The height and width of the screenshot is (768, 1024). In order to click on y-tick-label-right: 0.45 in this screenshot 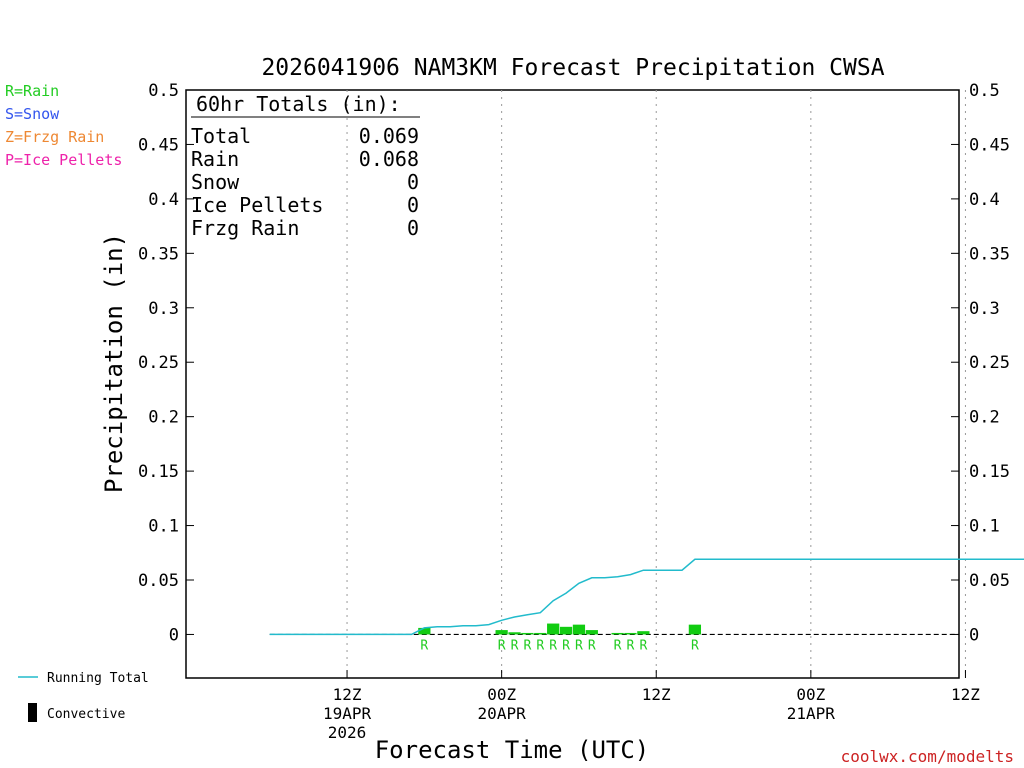, I will do `click(989, 145)`.